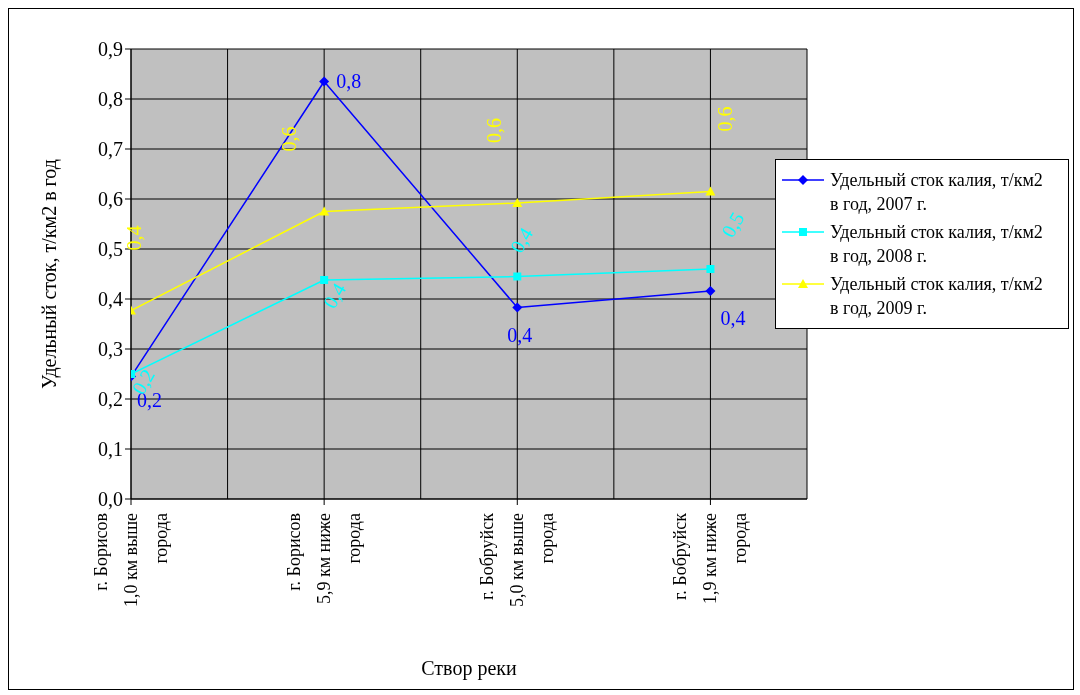 This screenshot has height=695, width=1080. What do you see at coordinates (110, 399) in the screenshot?
I see `y-tick-label: 0,2` at bounding box center [110, 399].